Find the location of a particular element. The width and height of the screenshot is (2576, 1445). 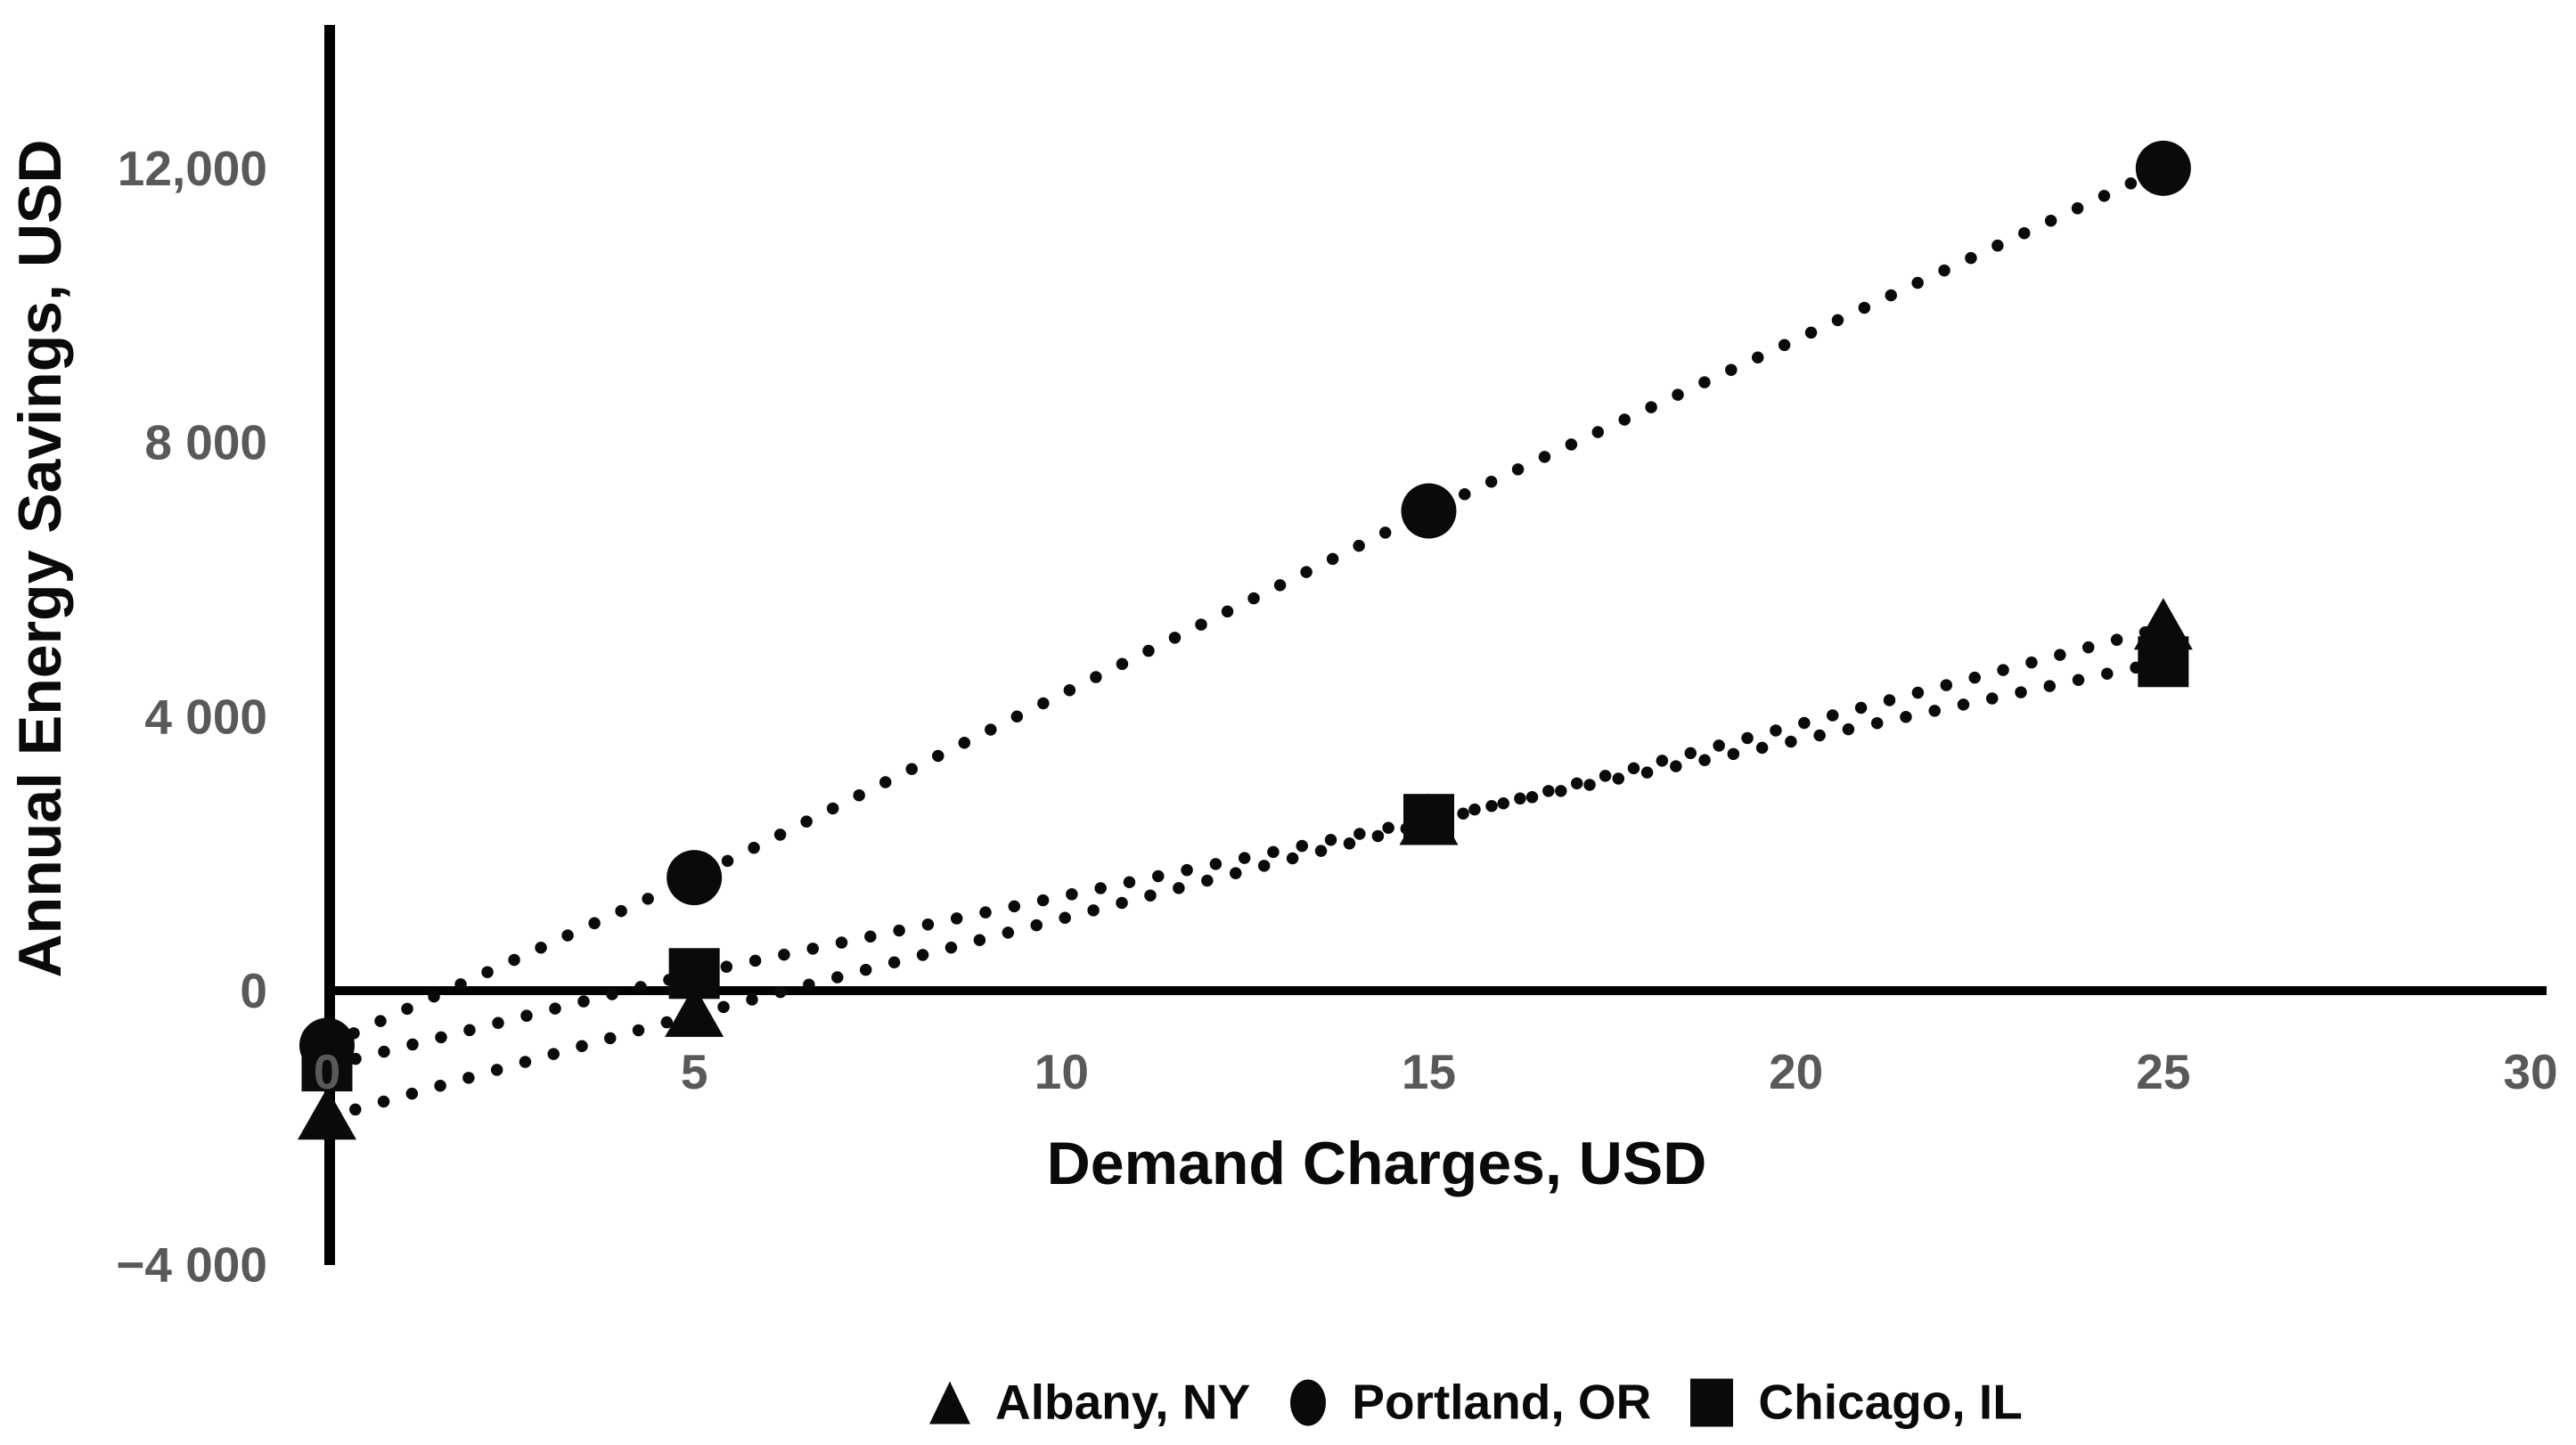

y-tick-label: −4 000 is located at coordinates (191, 1265).